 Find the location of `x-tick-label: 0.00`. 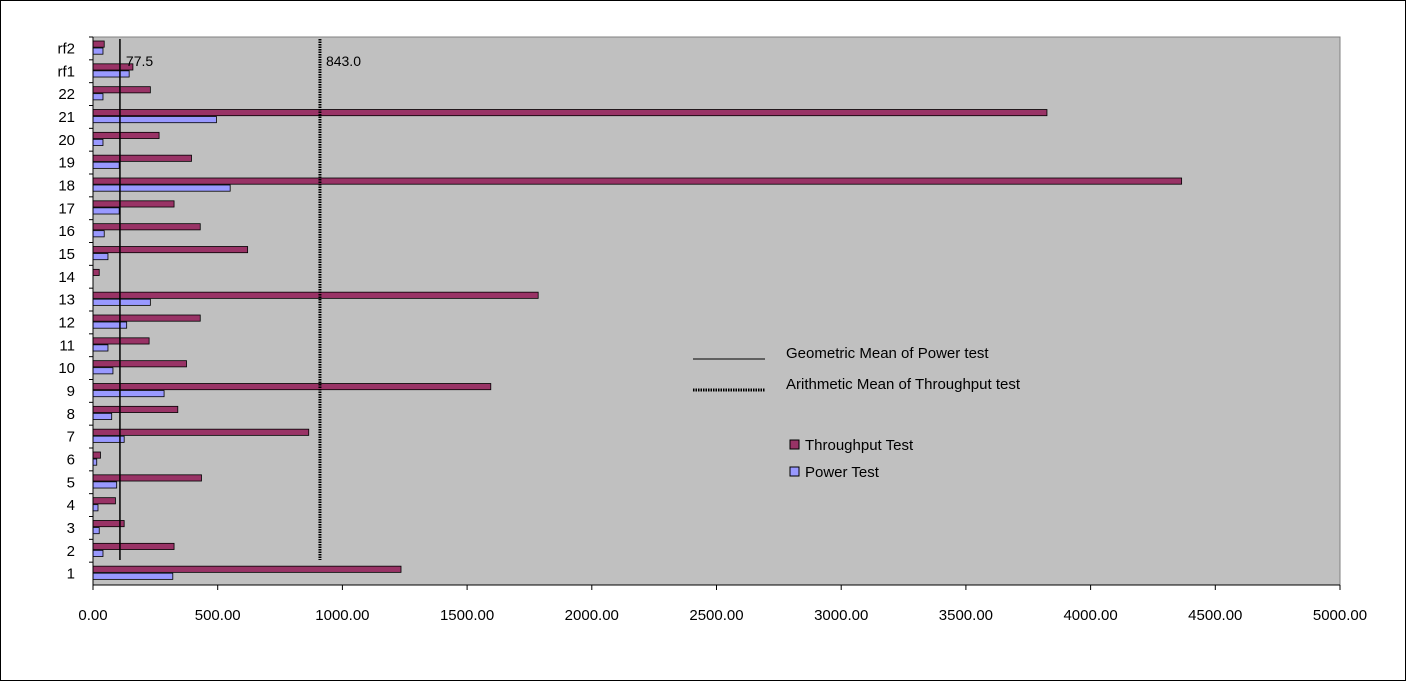

x-tick-label: 0.00 is located at coordinates (92, 615).